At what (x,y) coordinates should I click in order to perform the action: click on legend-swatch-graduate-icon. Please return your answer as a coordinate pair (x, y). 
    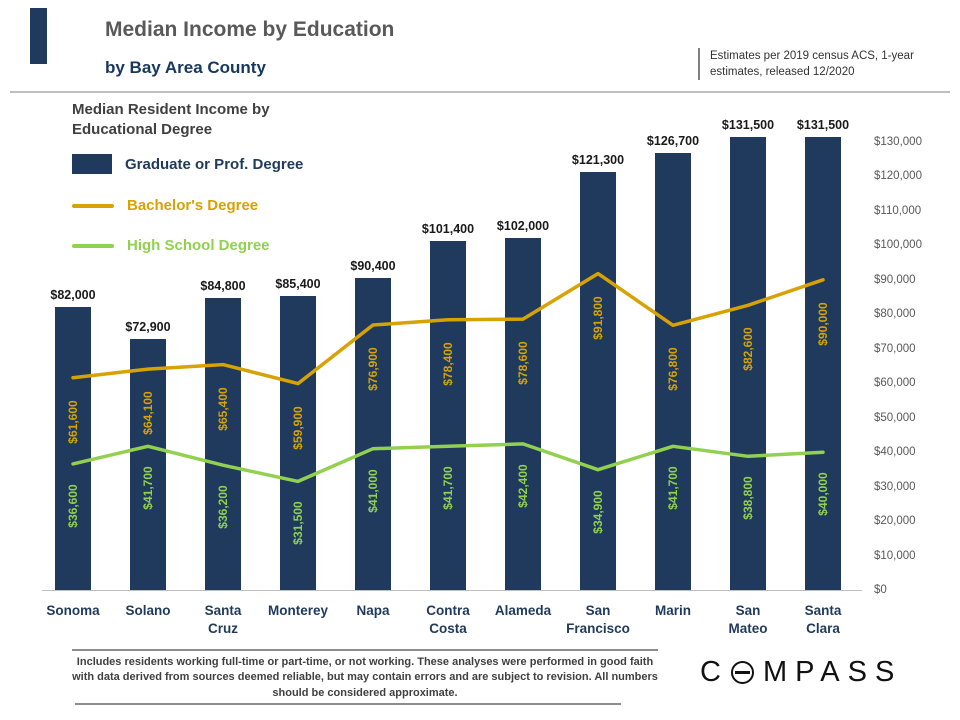
    Looking at the image, I should click on (92, 164).